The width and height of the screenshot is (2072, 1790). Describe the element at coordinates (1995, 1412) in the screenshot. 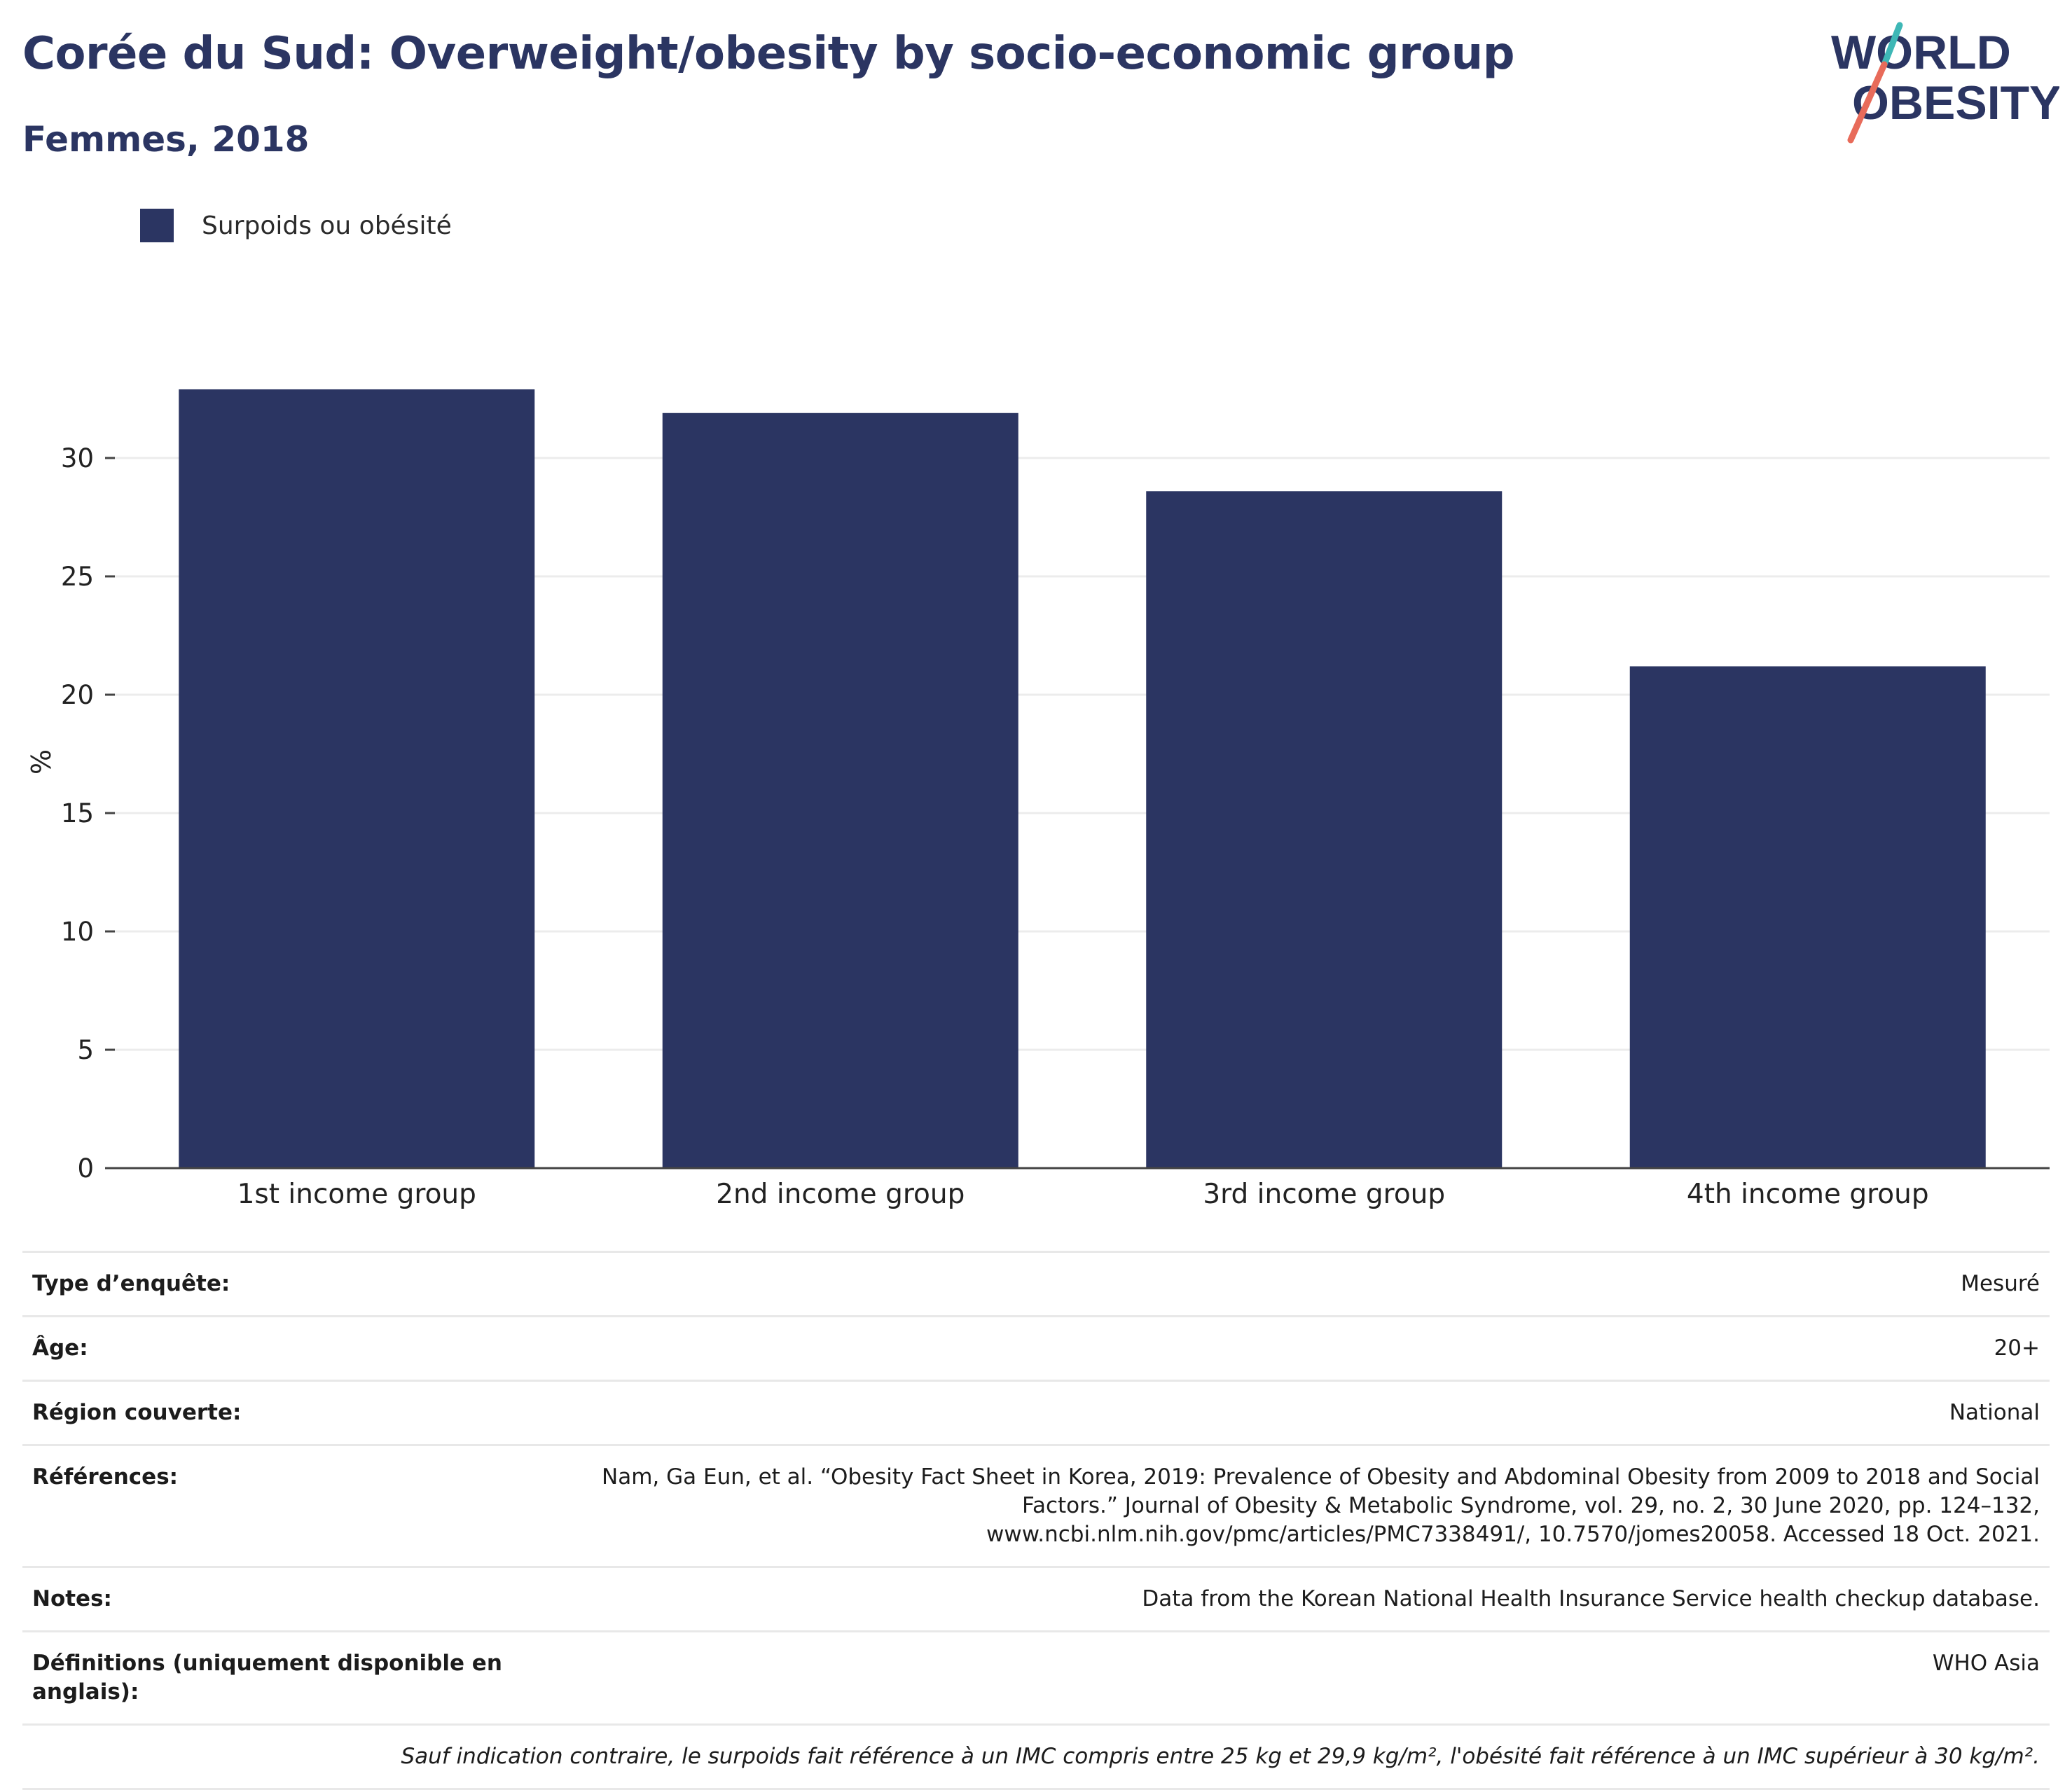

I see `detail-value: National` at that location.